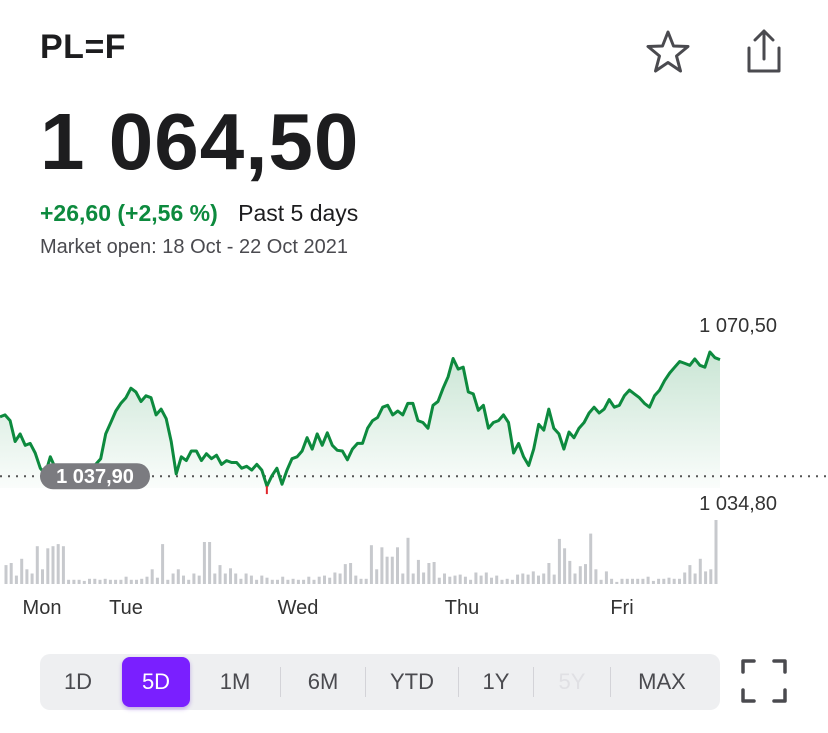 This screenshot has height=733, width=828. What do you see at coordinates (668, 53) in the screenshot?
I see `star-icon` at bounding box center [668, 53].